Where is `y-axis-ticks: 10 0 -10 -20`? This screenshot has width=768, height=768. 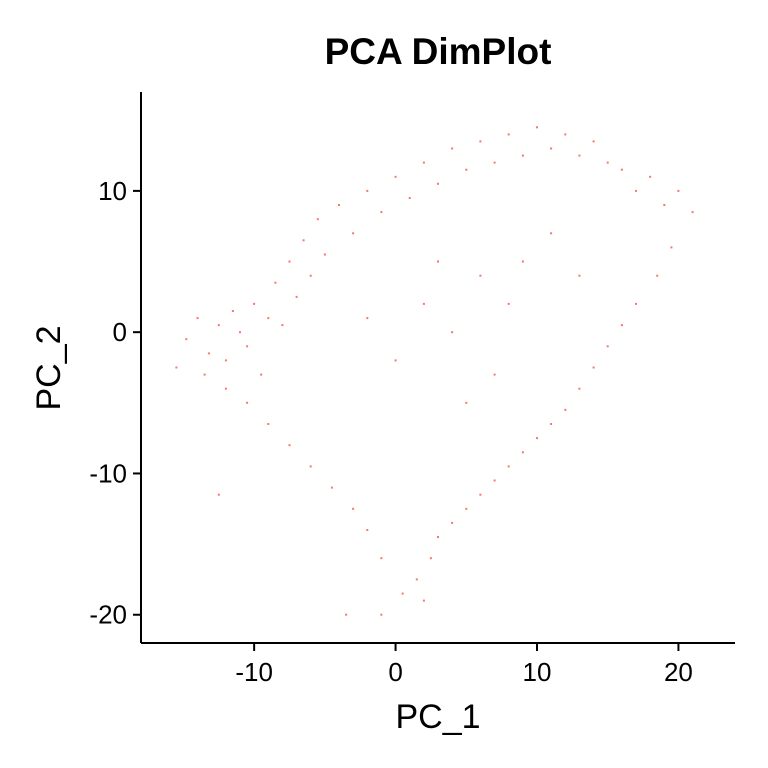 y-axis-ticks: 10 0 -10 -20 is located at coordinates (115, 403).